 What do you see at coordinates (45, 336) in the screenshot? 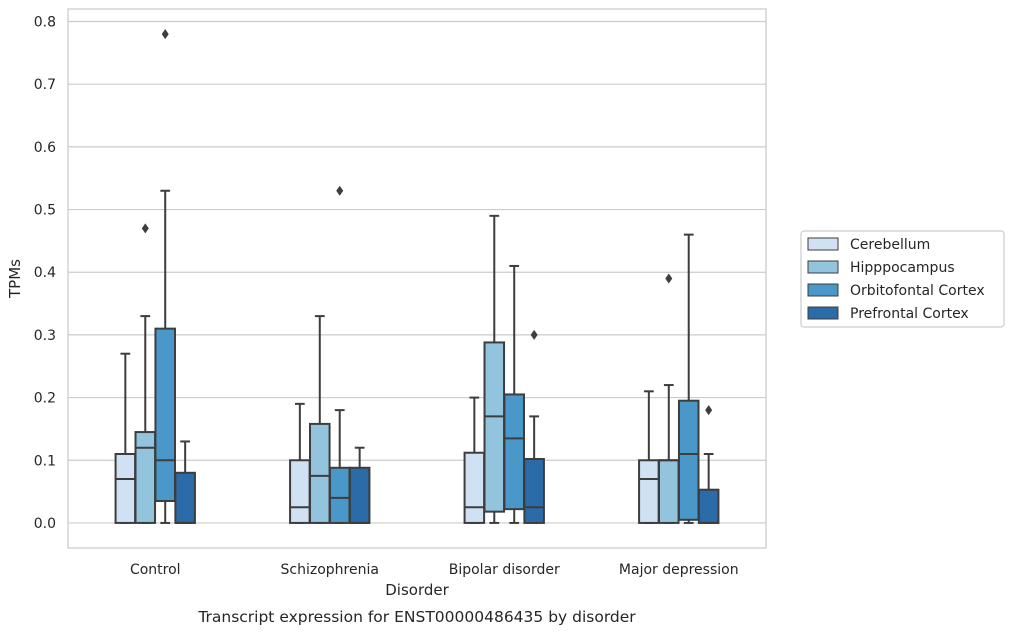
I see `y-tick-label: 0.3` at bounding box center [45, 336].